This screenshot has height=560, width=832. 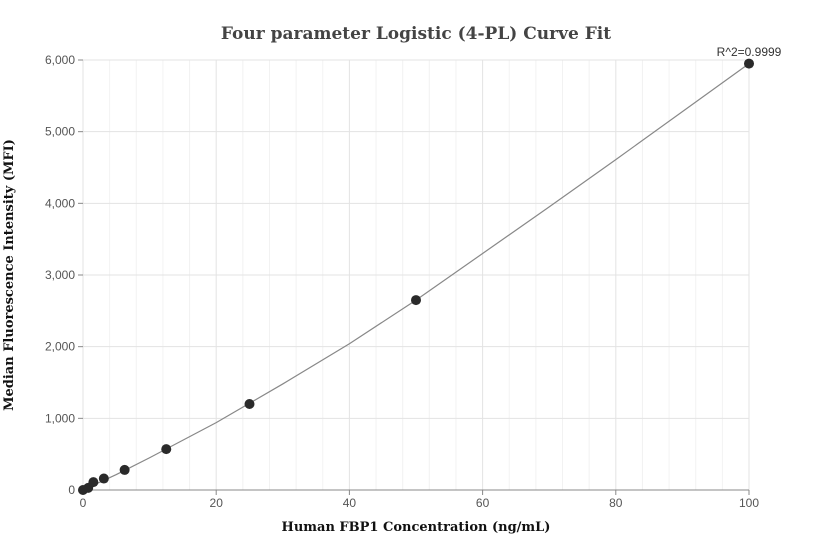 What do you see at coordinates (483, 503) in the screenshot?
I see `x-tick-label: 60` at bounding box center [483, 503].